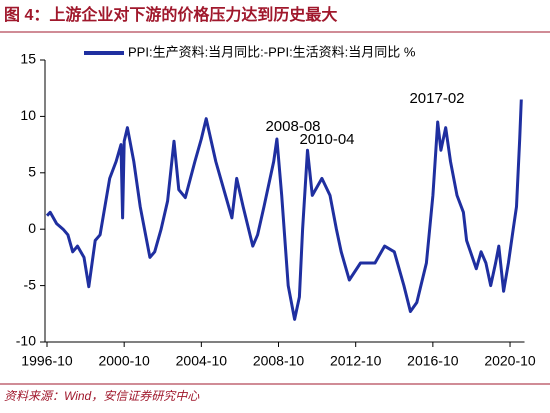 This screenshot has width=550, height=413. What do you see at coordinates (102, 396) in the screenshot?
I see `source: 资料来源：Wind，安信证券研究中心` at bounding box center [102, 396].